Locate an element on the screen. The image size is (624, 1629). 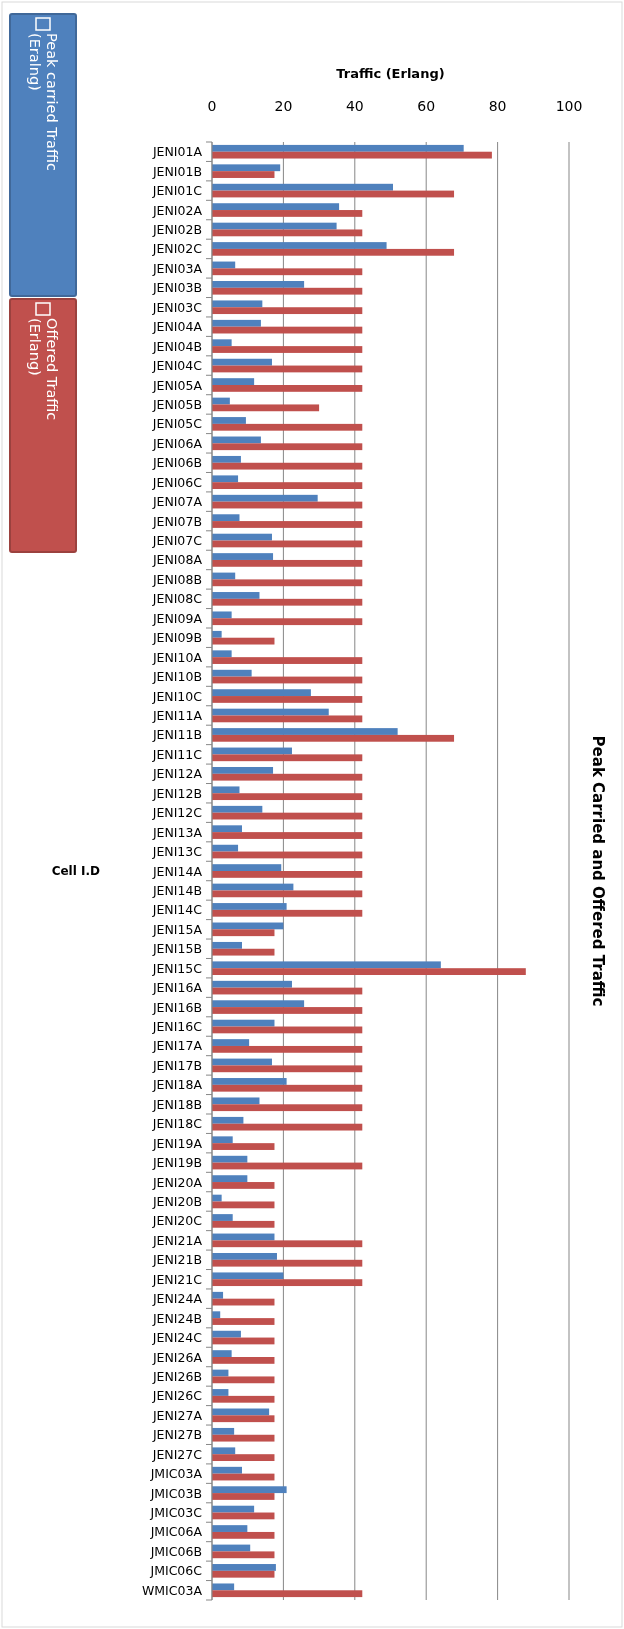
y-tick-label: JENI09B is located at coordinates (176, 638).